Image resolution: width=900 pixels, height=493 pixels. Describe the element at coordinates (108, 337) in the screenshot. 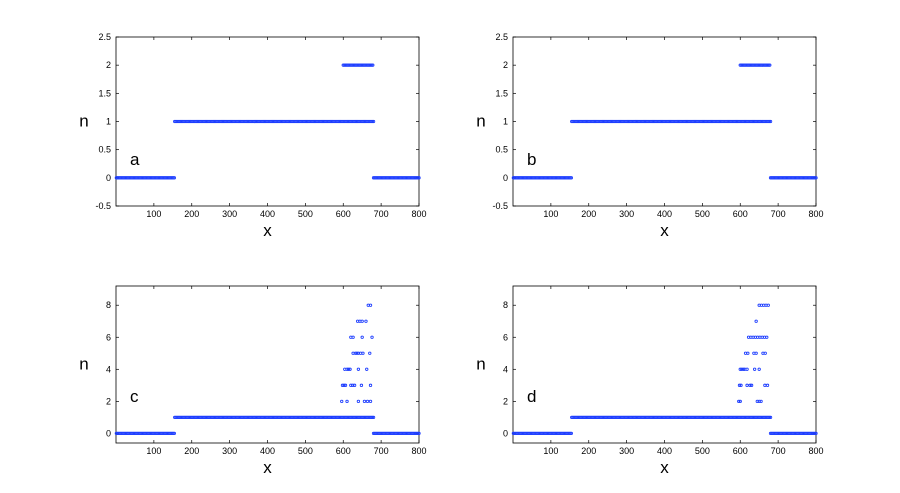

I see `y-tick-label: 6` at that location.